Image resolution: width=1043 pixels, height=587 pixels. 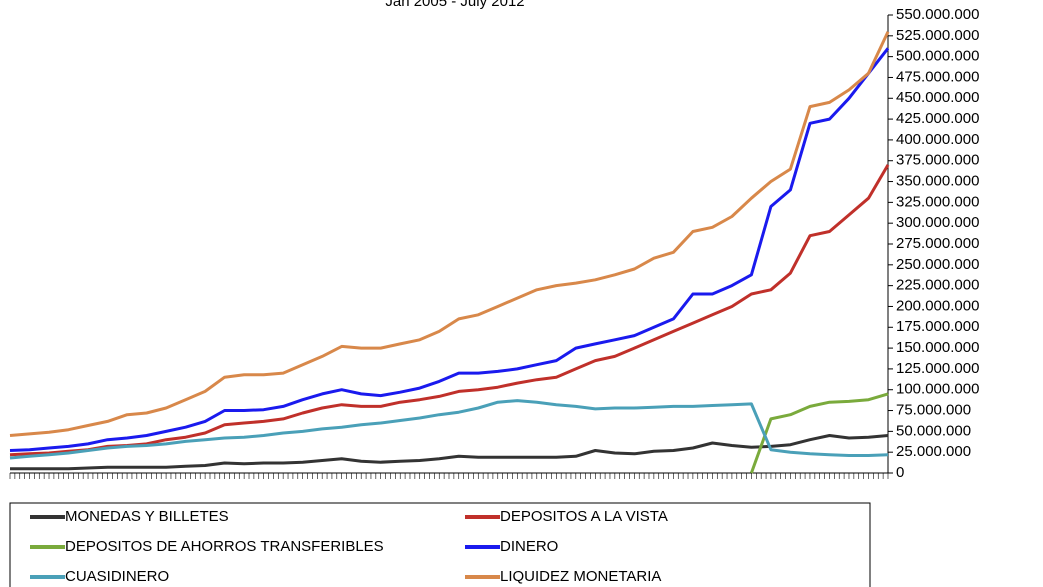 I want to click on legend-box, so click(x=440, y=544).